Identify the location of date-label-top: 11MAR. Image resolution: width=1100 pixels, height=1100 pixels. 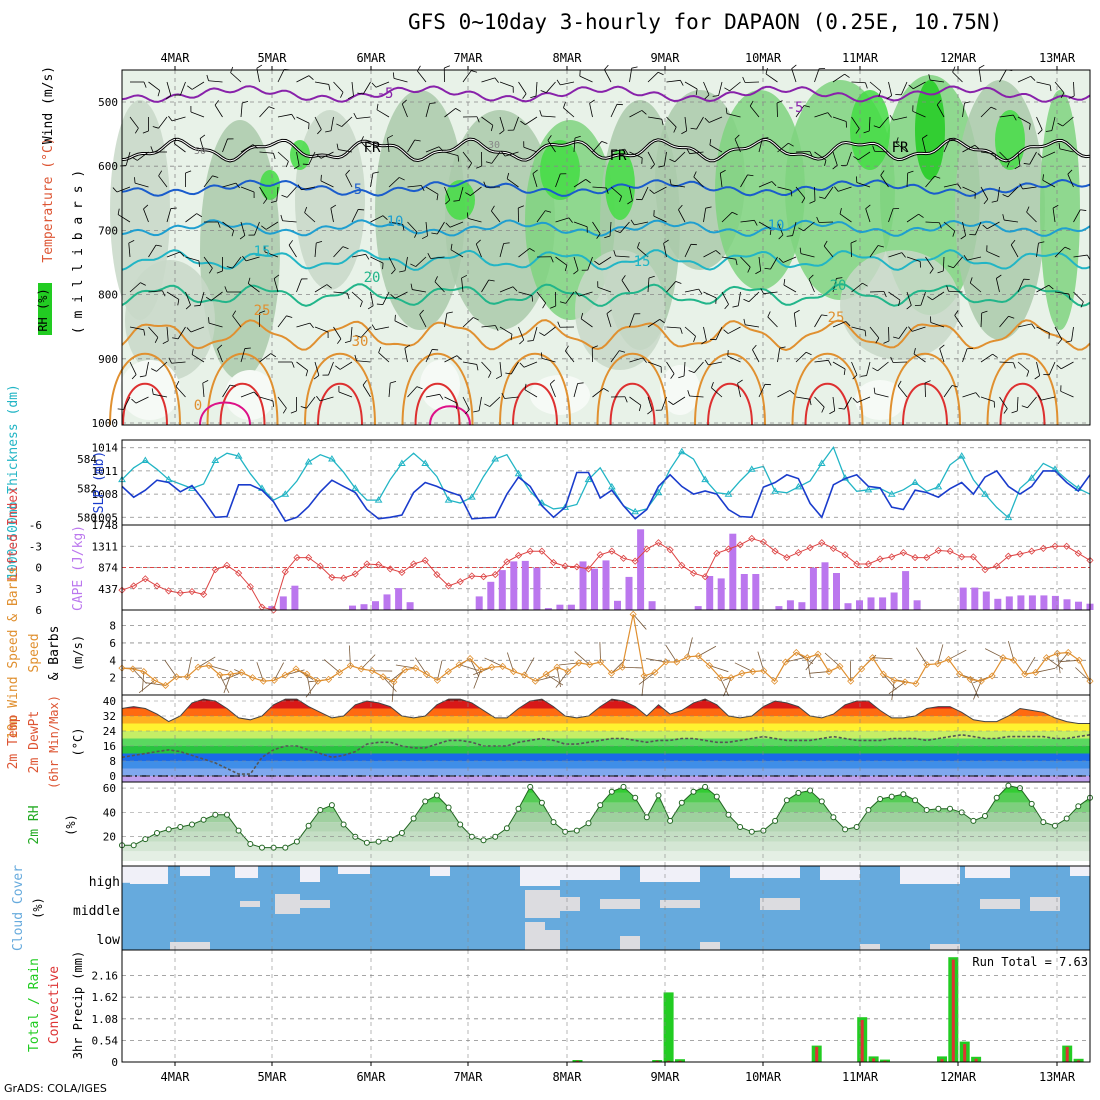
(860, 58).